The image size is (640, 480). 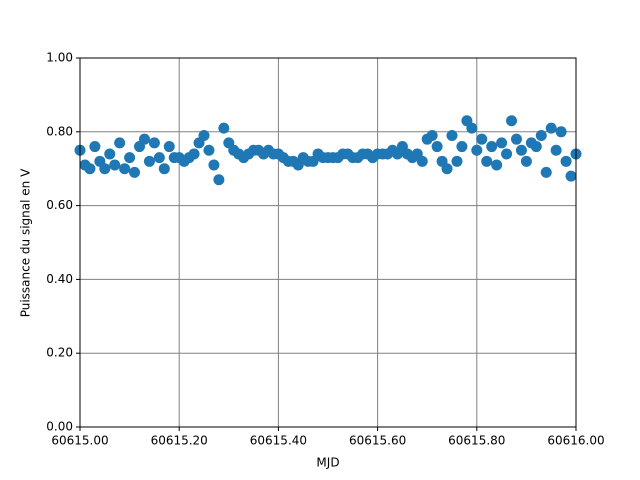 What do you see at coordinates (59, 58) in the screenshot?
I see `y-tick-label: 1.00` at bounding box center [59, 58].